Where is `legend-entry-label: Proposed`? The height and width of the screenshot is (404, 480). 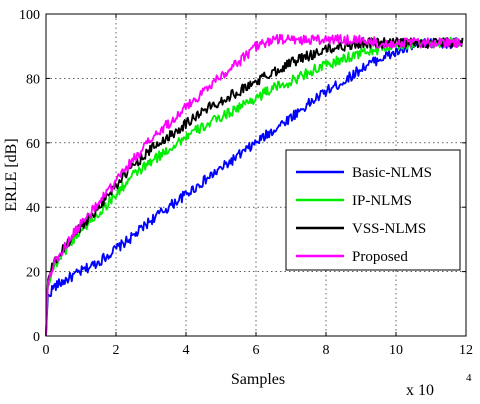
legend-entry-label: Proposed is located at coordinates (380, 257).